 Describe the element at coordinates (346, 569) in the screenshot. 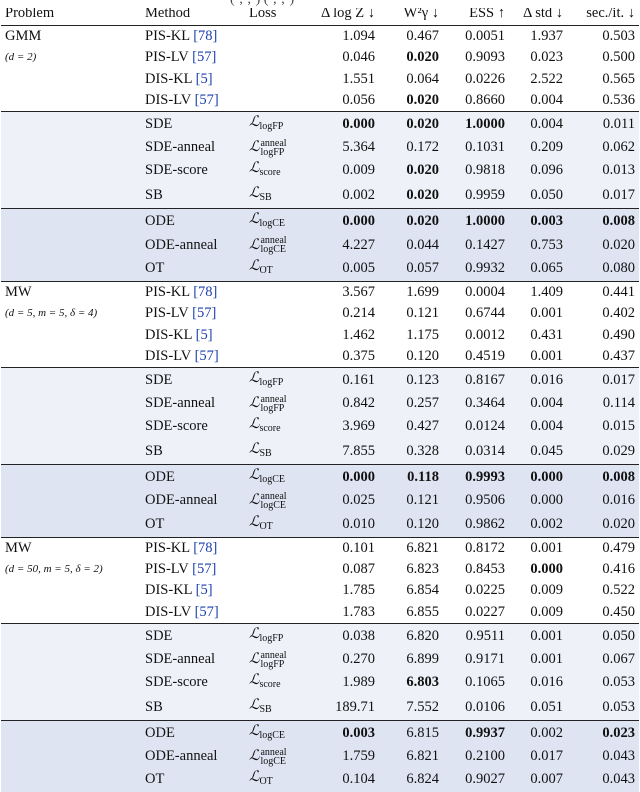

I see `delta-logz-value: 0.087` at that location.